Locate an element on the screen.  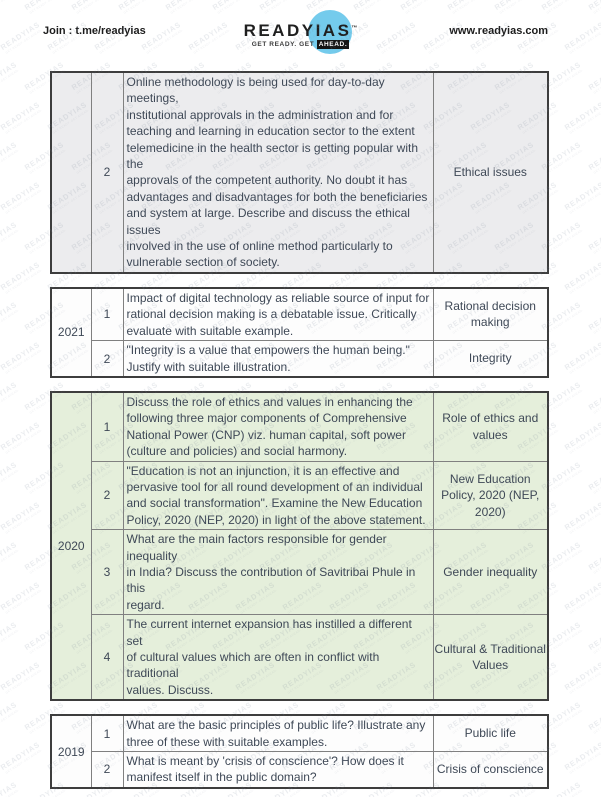
topic-cell: Gender inequality is located at coordinates (490, 572).